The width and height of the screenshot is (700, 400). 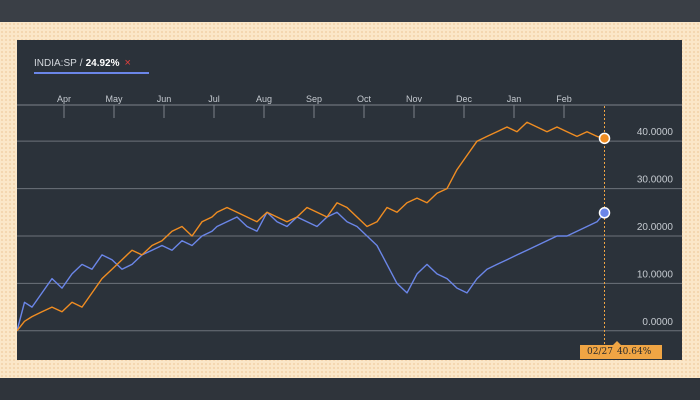 I want to click on legend-underline, so click(x=91, y=73).